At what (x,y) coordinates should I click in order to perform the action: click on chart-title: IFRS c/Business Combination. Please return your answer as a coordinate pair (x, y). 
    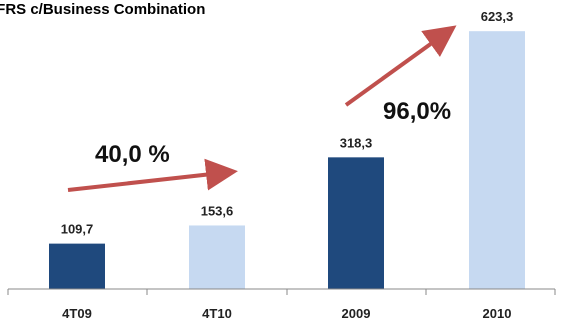
    Looking at the image, I should click on (102, 9).